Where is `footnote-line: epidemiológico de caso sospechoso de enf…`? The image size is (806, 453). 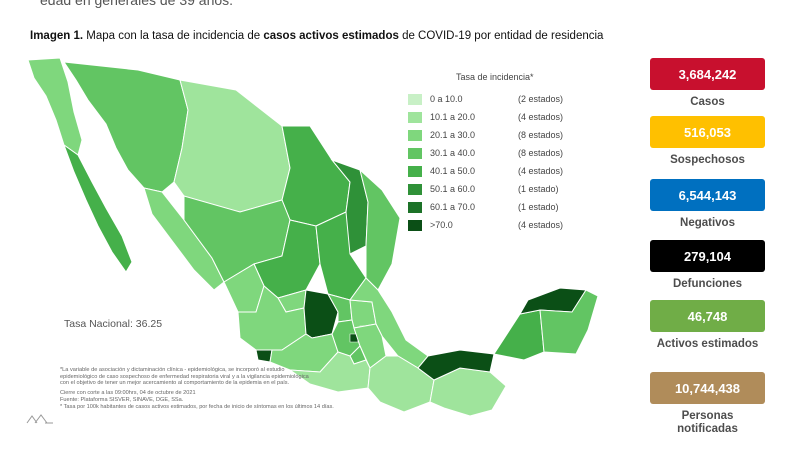
footnote-line: epidemiológico de caso sospechoso de enf… is located at coordinates (184, 376).